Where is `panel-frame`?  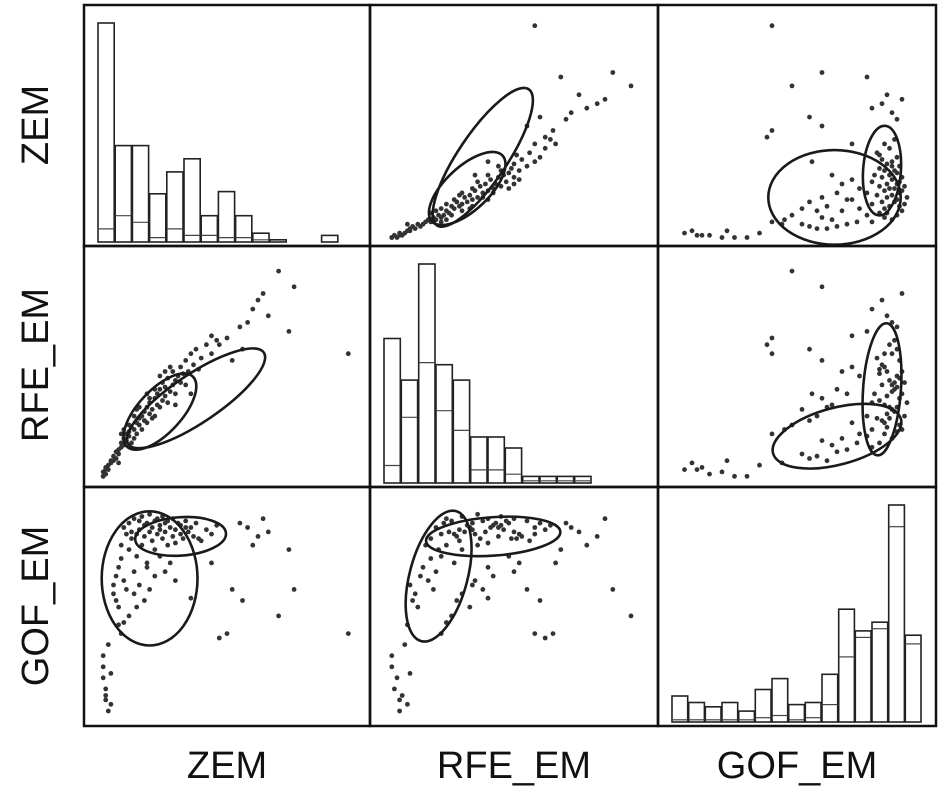
panel-frame is located at coordinates (514, 606).